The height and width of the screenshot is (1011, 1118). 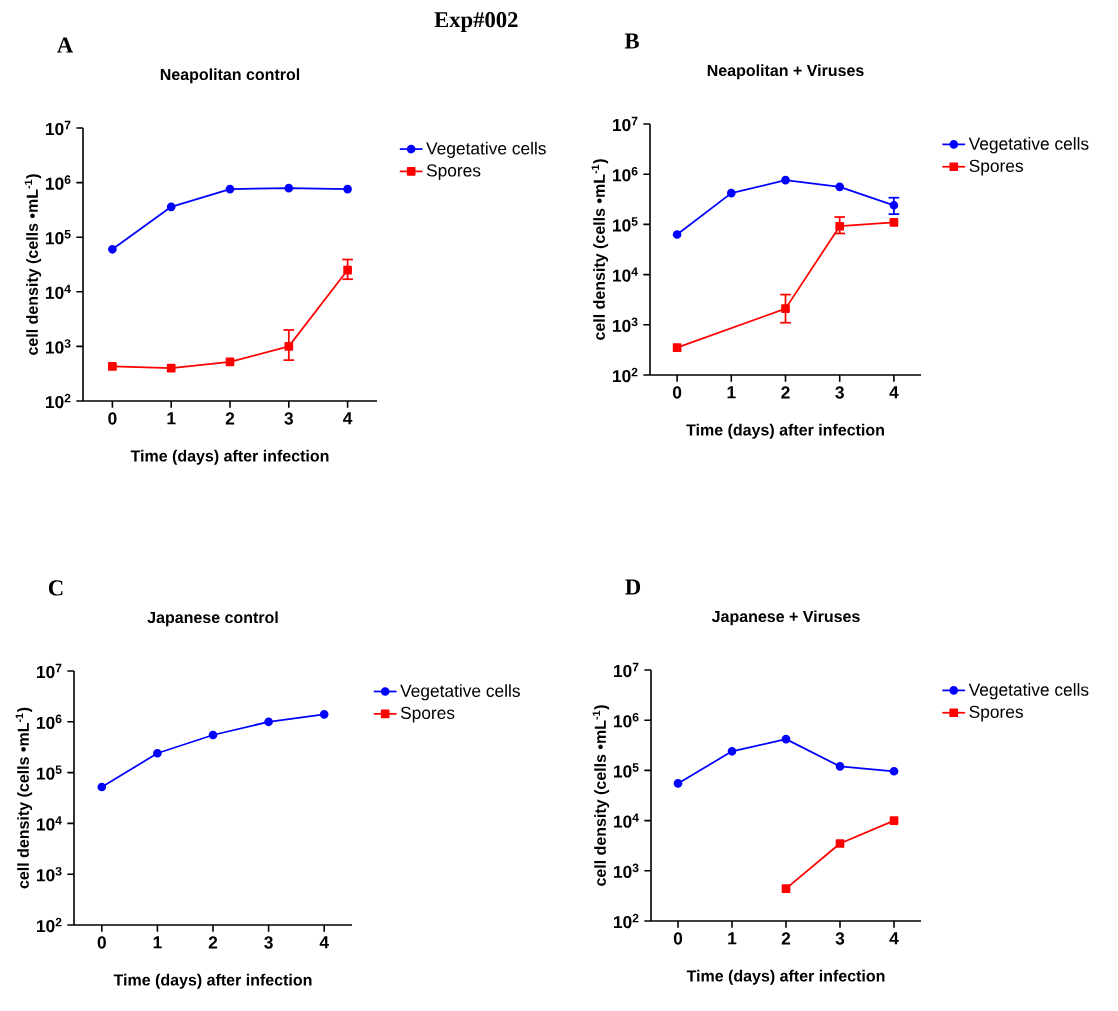 What do you see at coordinates (476, 22) in the screenshot?
I see `text: Exp#002` at bounding box center [476, 22].